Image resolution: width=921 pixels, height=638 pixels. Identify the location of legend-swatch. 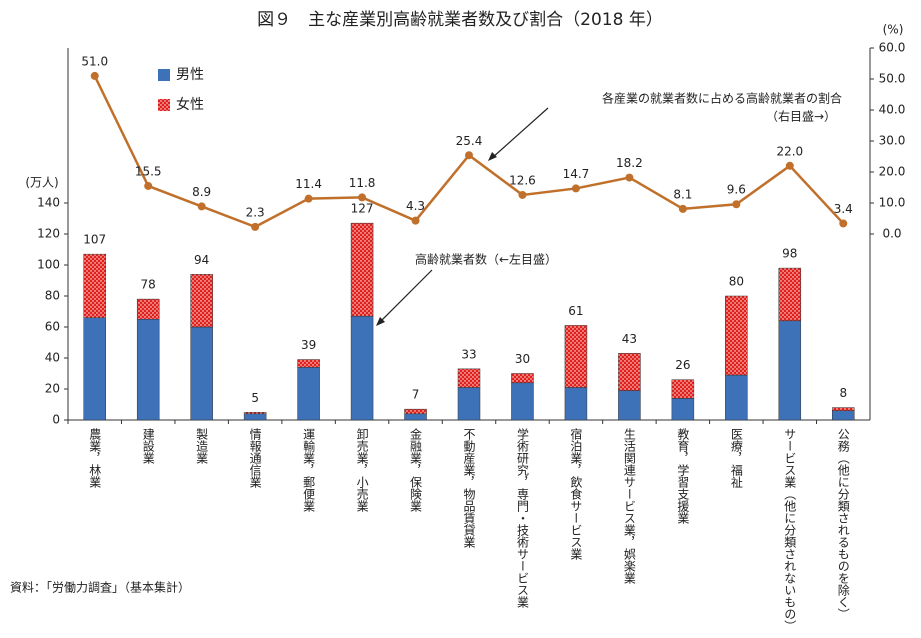
(164, 105).